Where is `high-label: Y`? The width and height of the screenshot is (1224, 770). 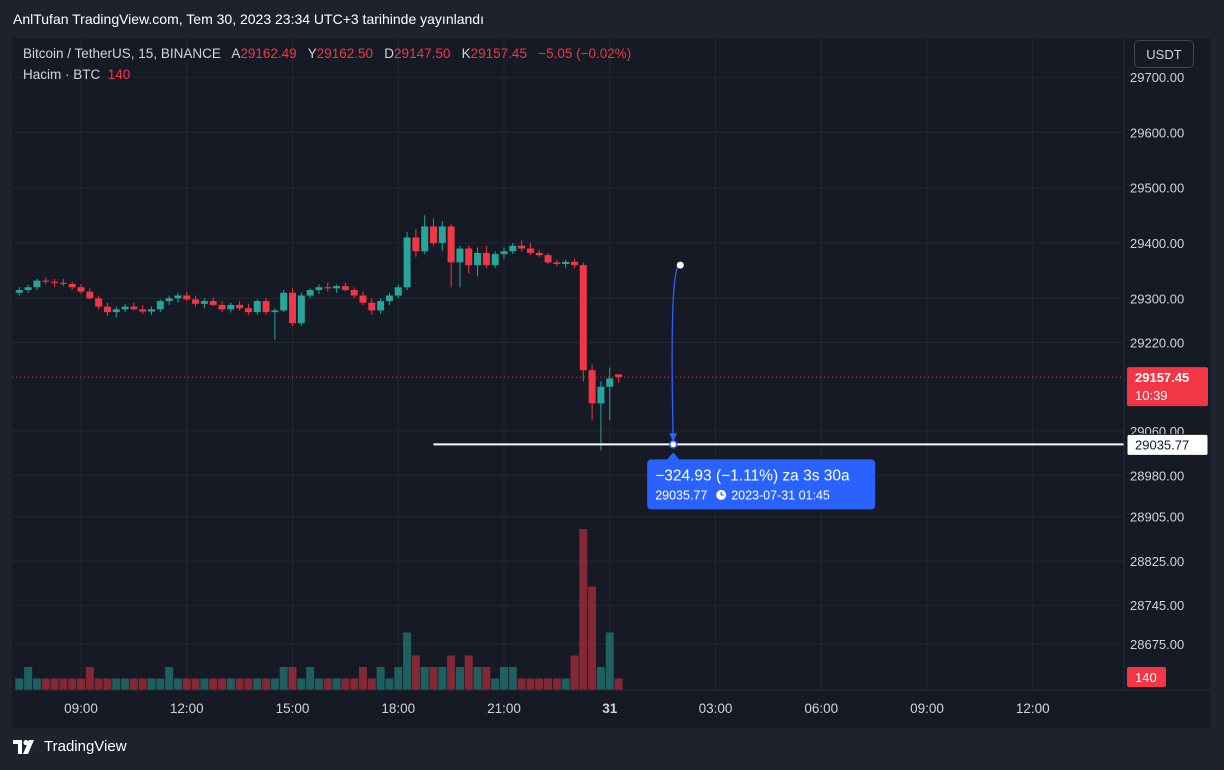
high-label: Y is located at coordinates (312, 53).